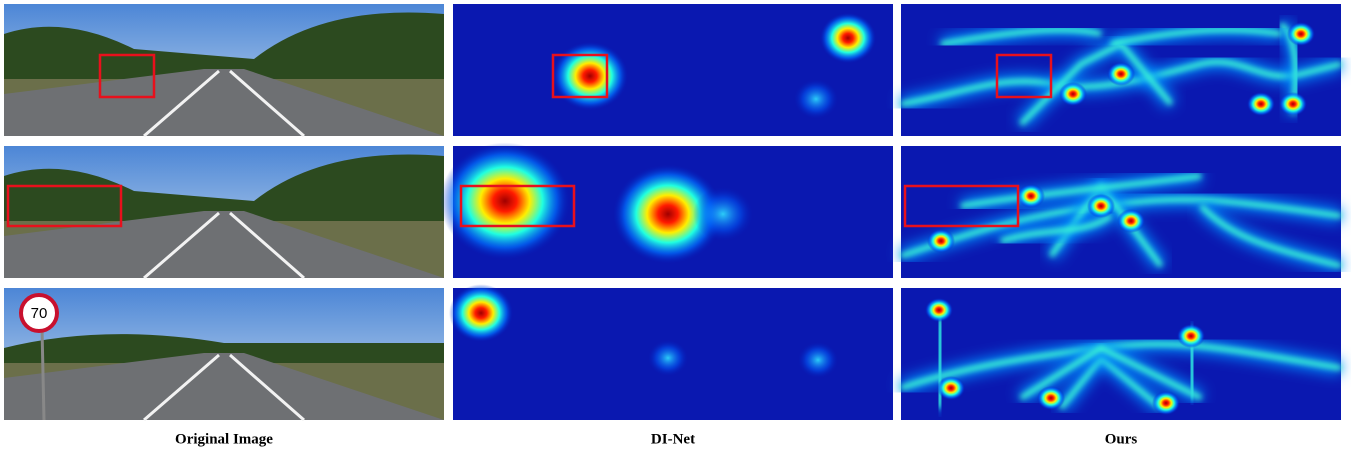 The width and height of the screenshot is (1351, 453). Describe the element at coordinates (1121, 439) in the screenshot. I see `caption: Ours` at that location.